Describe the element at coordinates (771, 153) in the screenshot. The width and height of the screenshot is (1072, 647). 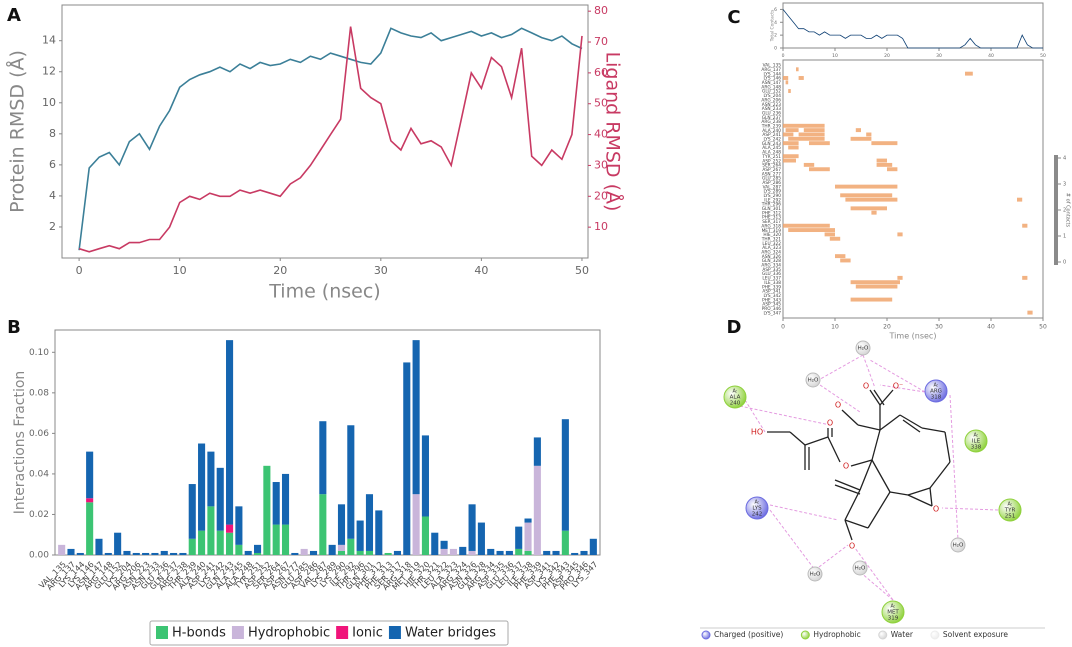
I see `row-label: ALA_248` at that location.